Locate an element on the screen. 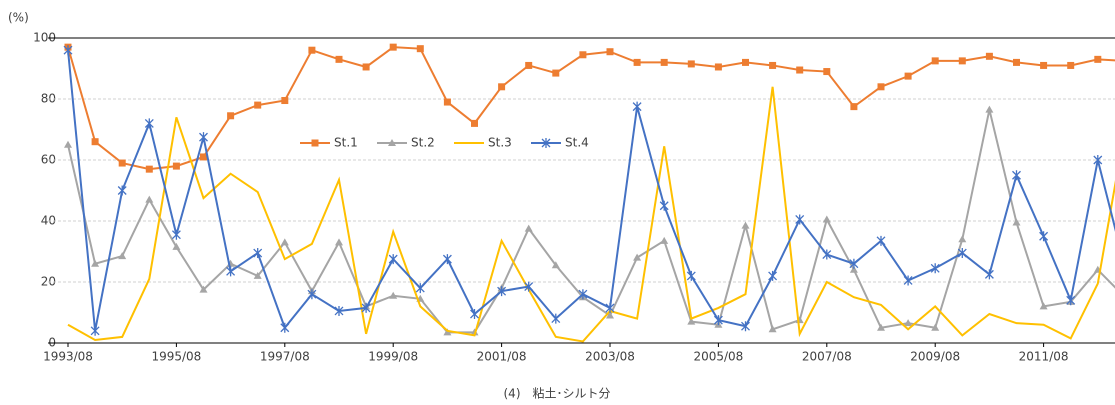 This screenshot has height=405, width=1115. x-tick-label: 2007/08 is located at coordinates (827, 357).